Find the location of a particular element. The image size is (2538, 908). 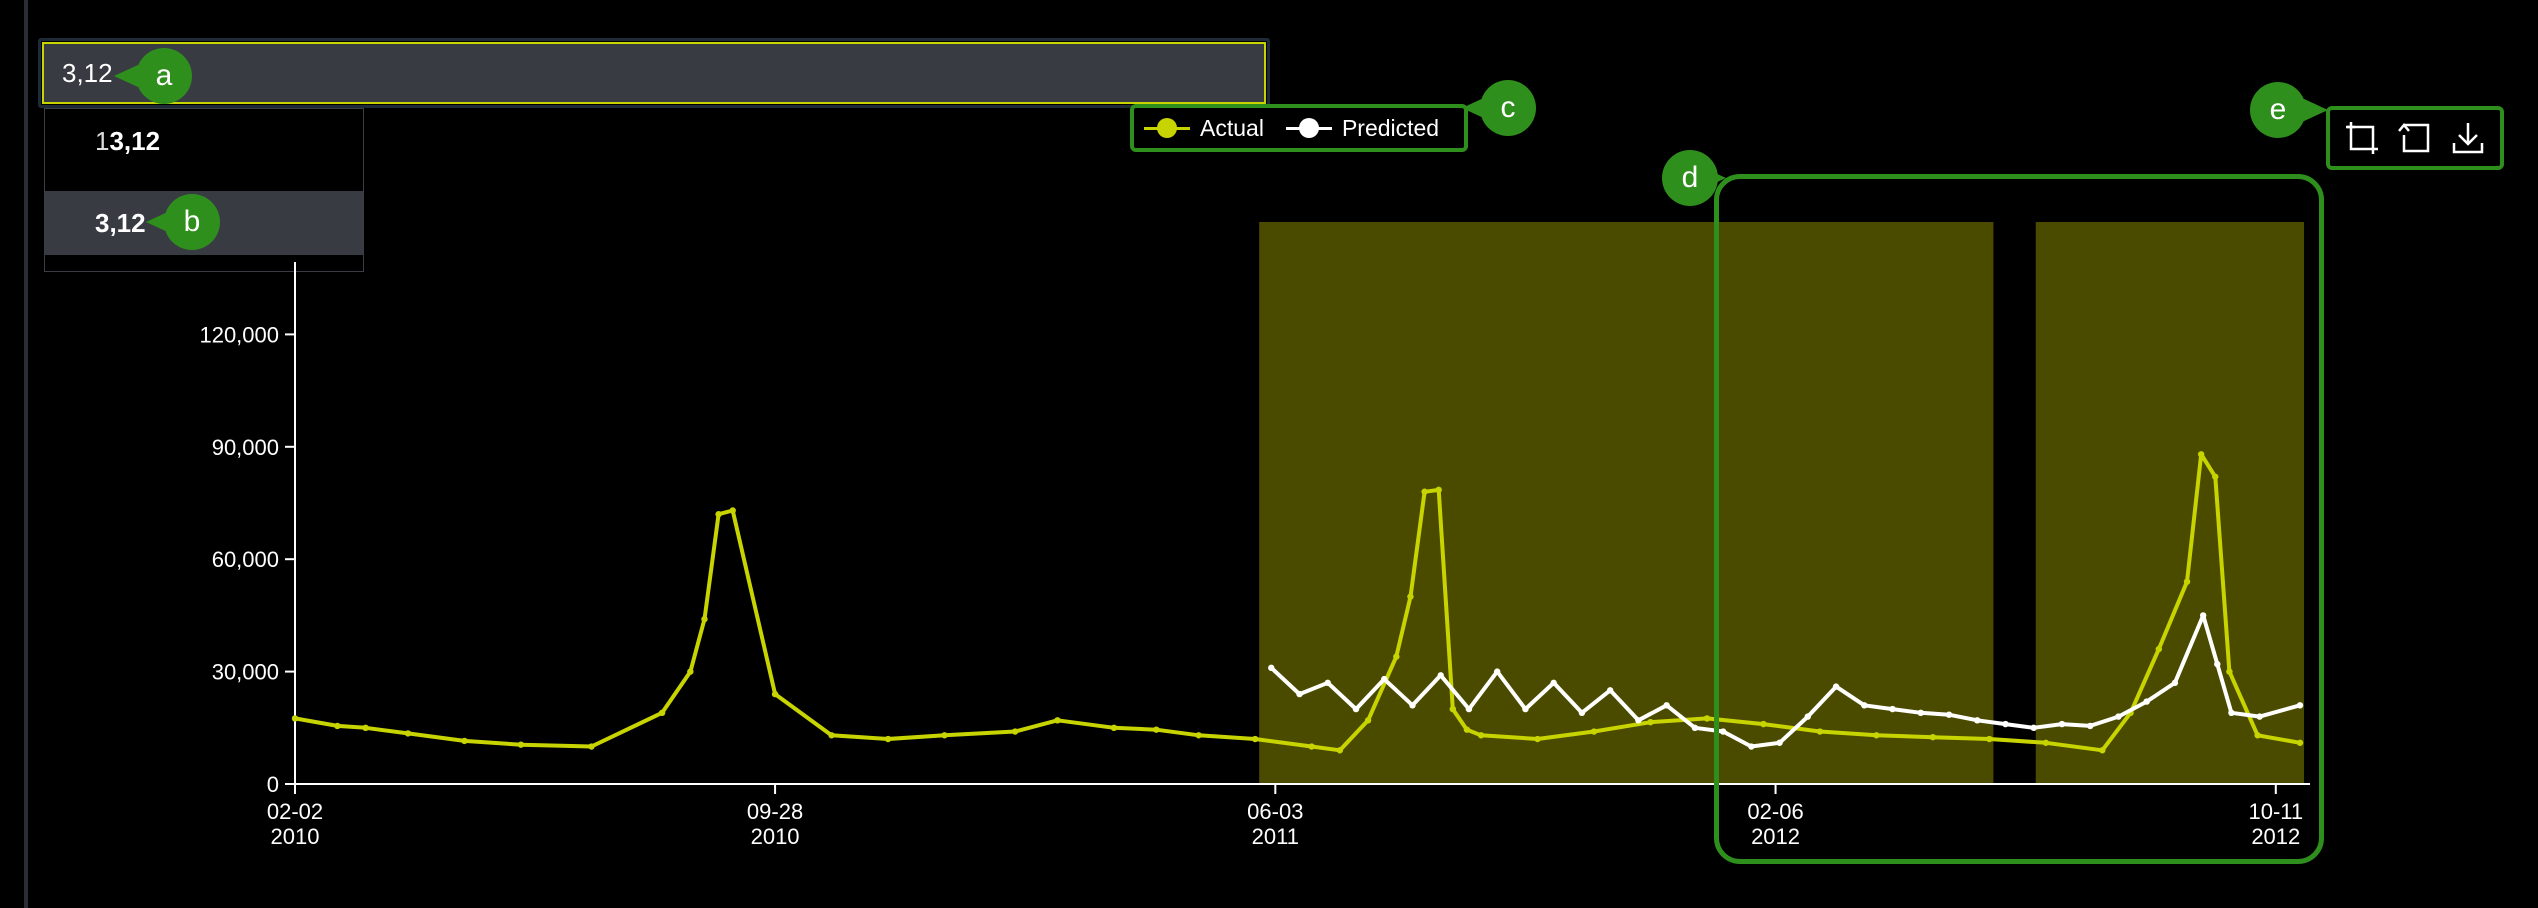

legend-swatch-predicted is located at coordinates (1308, 128).